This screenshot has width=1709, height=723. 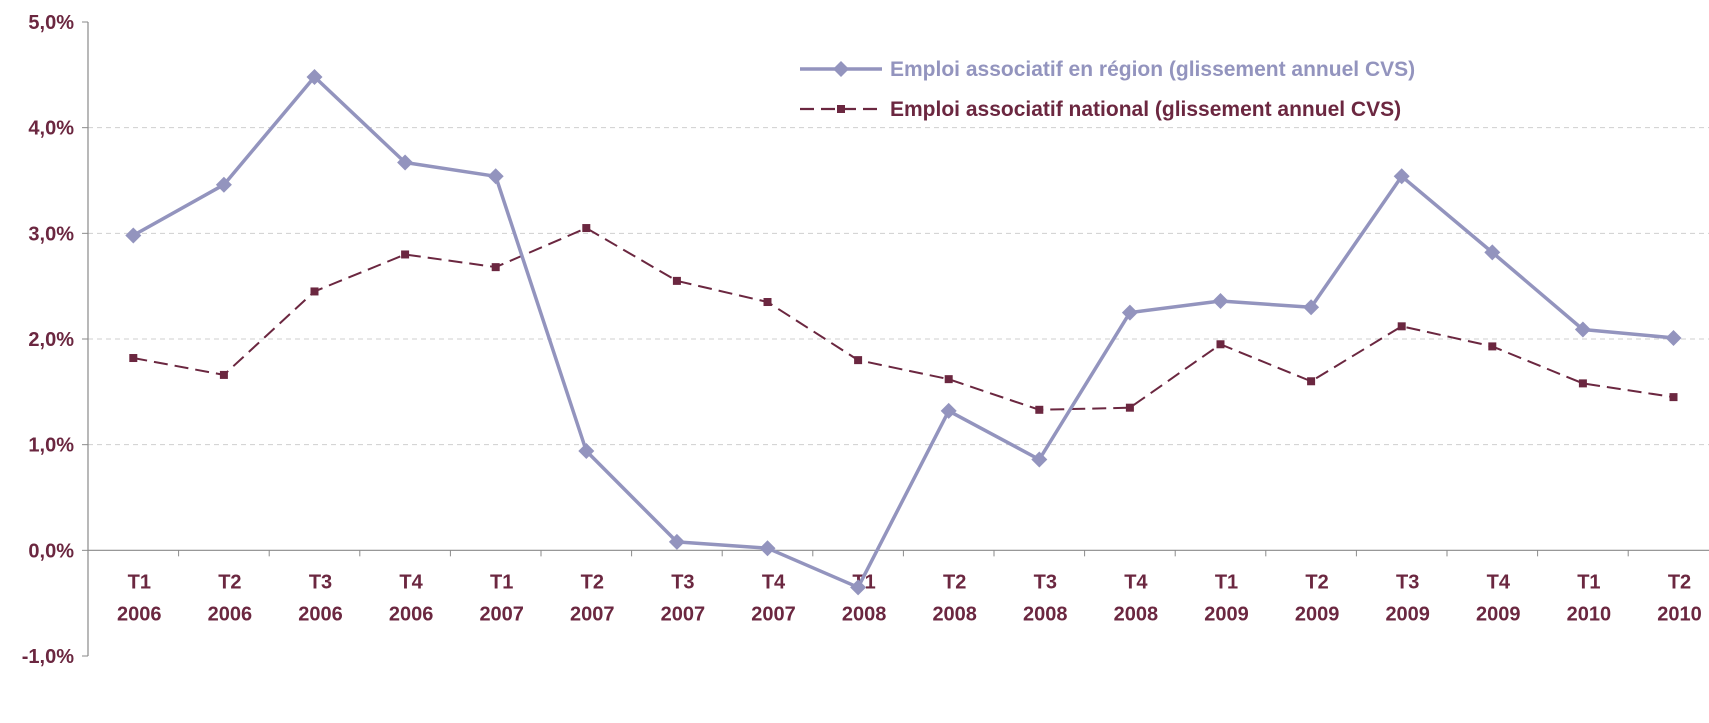 I want to click on y-axis-tick-labels: 5,0% 4,0% 3,0% 2,0% 1,0% 0,0% -1,0%, so click(x=48, y=340).